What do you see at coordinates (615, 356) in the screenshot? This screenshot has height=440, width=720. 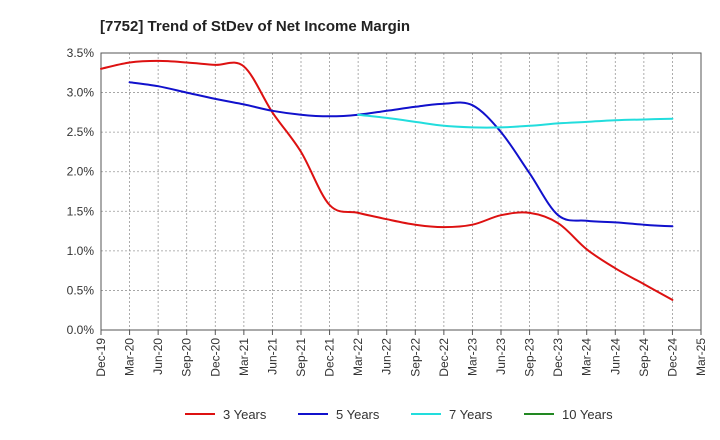 I see `x-tick-label: Jun-24` at bounding box center [615, 356].